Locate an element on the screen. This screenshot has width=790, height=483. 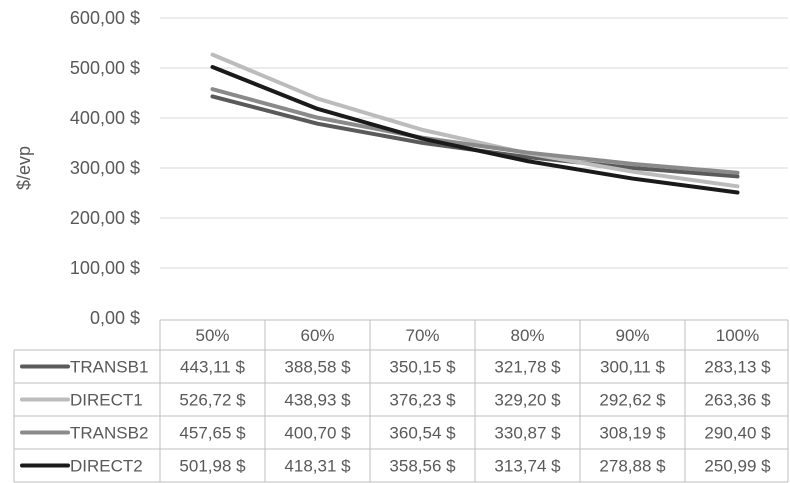
y-tick-label: 200,00 $ is located at coordinates (105, 218).